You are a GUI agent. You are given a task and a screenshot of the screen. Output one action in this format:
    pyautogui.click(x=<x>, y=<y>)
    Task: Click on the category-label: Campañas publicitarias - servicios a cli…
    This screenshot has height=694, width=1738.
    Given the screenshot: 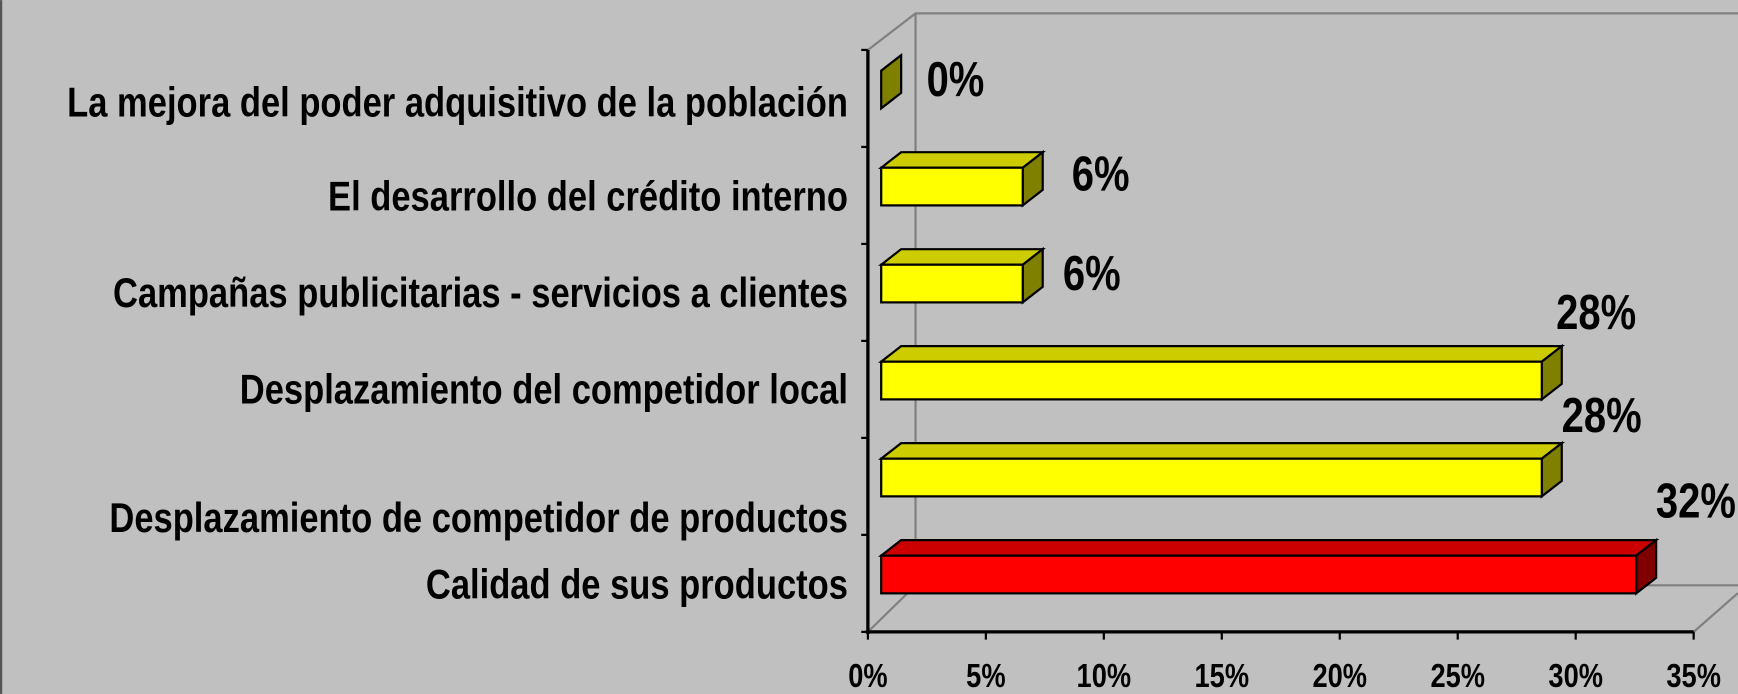 What is the action you would take?
    pyautogui.click(x=480, y=293)
    